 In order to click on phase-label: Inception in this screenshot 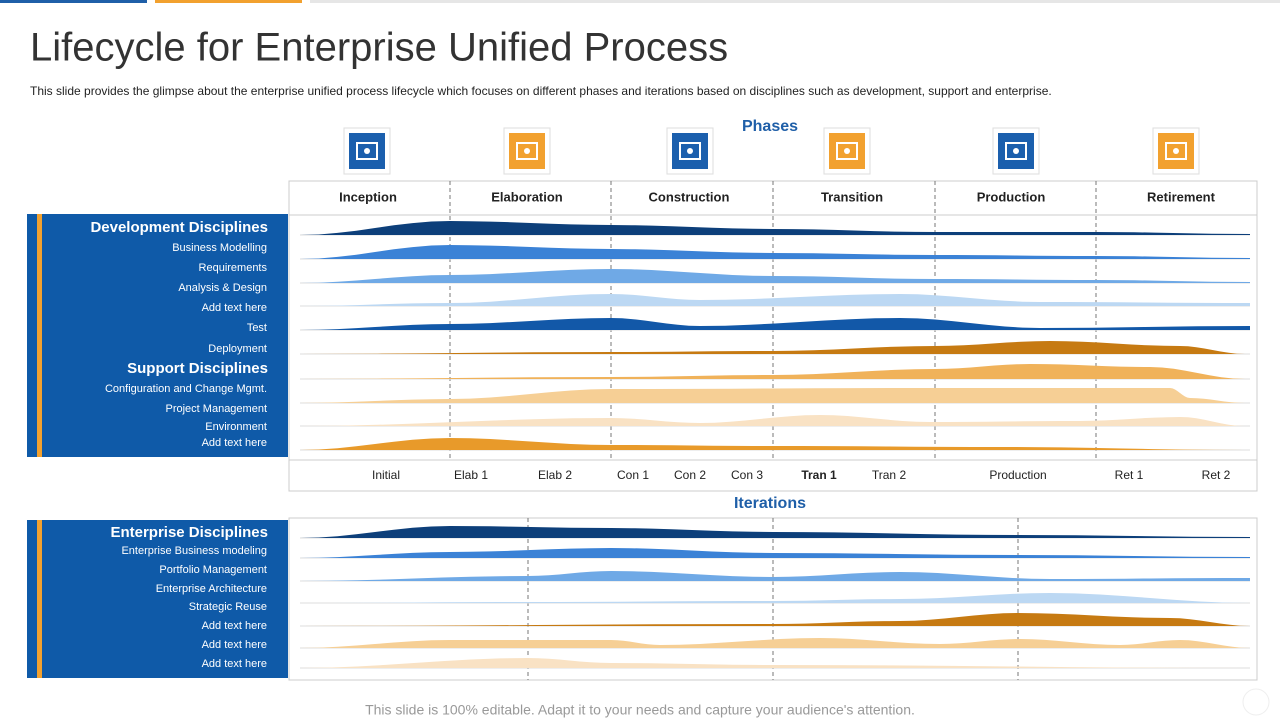, I will do `click(368, 196)`.